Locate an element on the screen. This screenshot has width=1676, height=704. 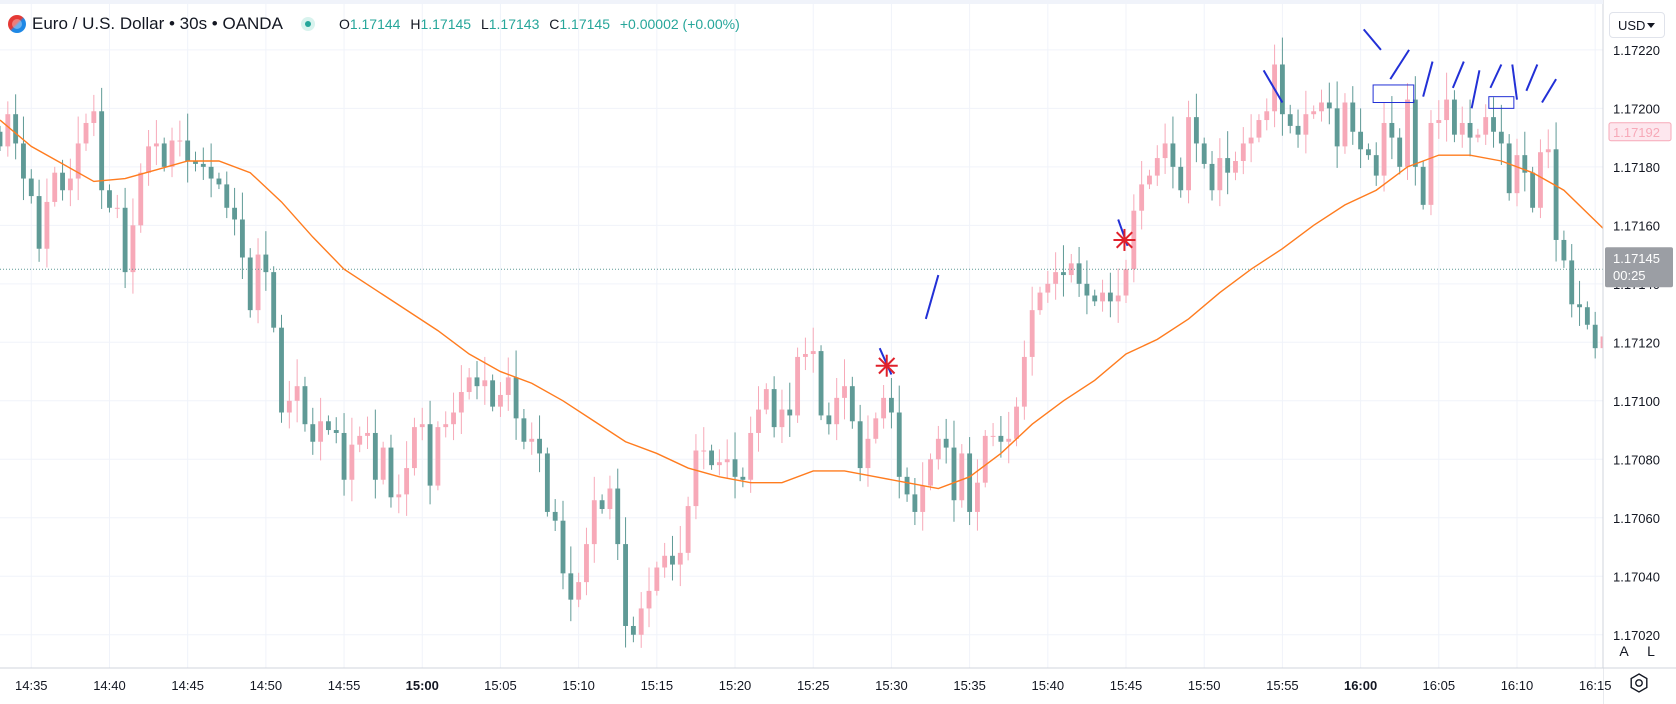
price-tick-label: 1.17020 is located at coordinates (1636, 635).